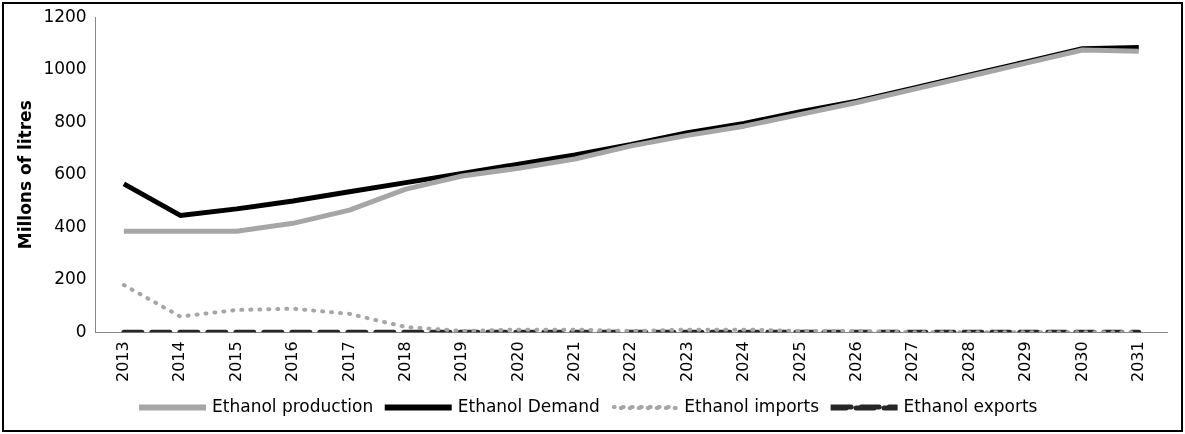  Describe the element at coordinates (1081, 361) in the screenshot. I see `x-tick-label: 2030` at that location.